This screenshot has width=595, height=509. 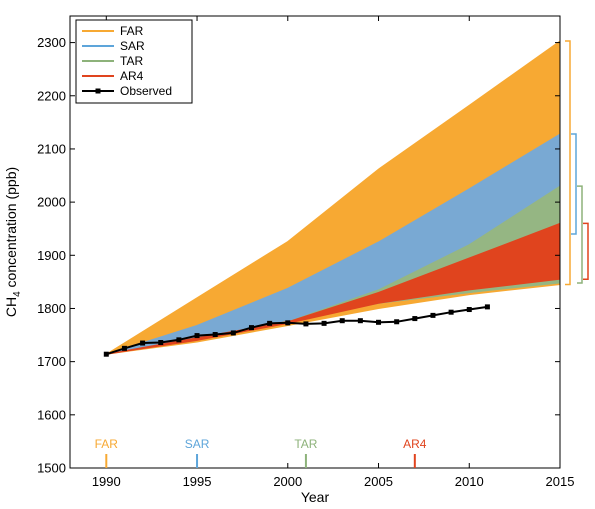 I want to click on y-tick-label: 2000, so click(x=51, y=202).